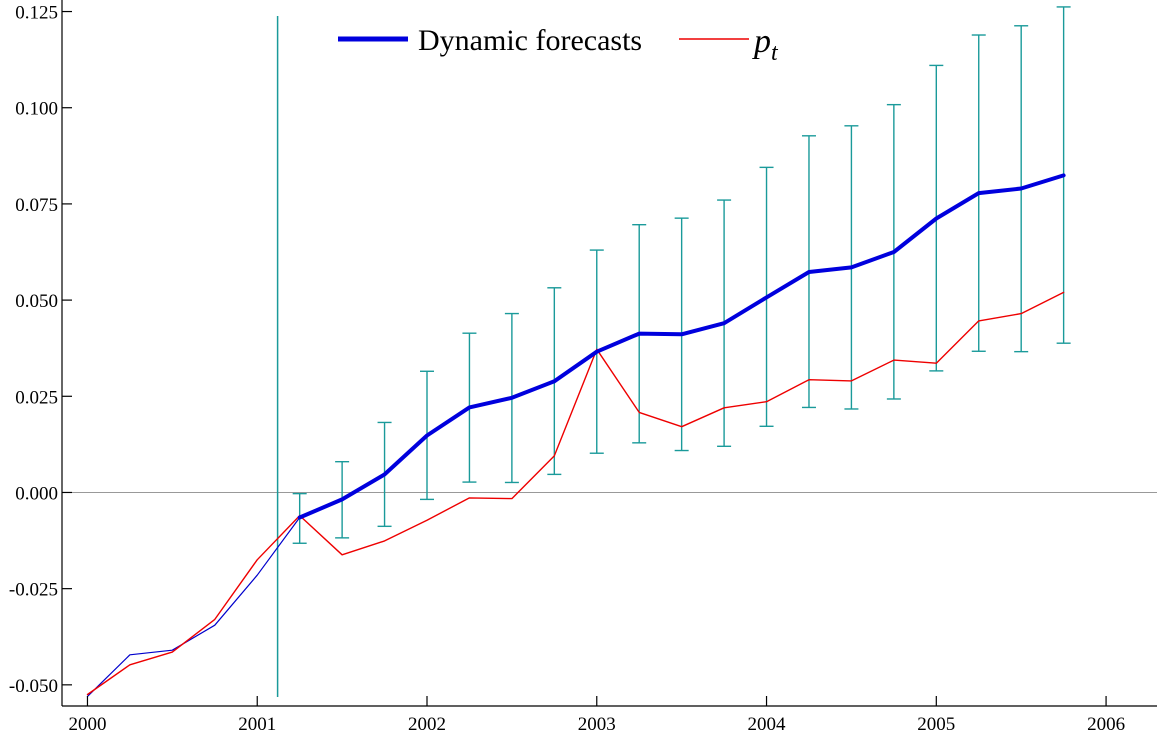 The width and height of the screenshot is (1160, 738). I want to click on legend-label-actual: p, so click(761, 41).